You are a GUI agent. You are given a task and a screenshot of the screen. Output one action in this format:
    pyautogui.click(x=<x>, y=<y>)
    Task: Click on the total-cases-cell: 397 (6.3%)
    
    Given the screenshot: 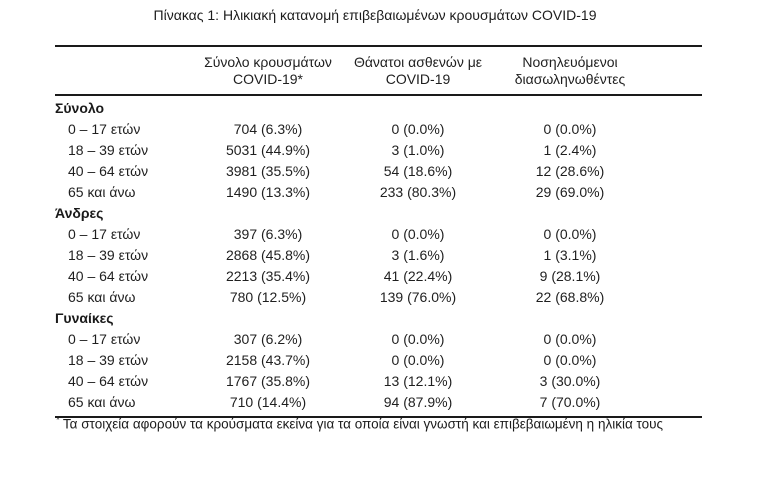 What is the action you would take?
    pyautogui.click(x=268, y=234)
    